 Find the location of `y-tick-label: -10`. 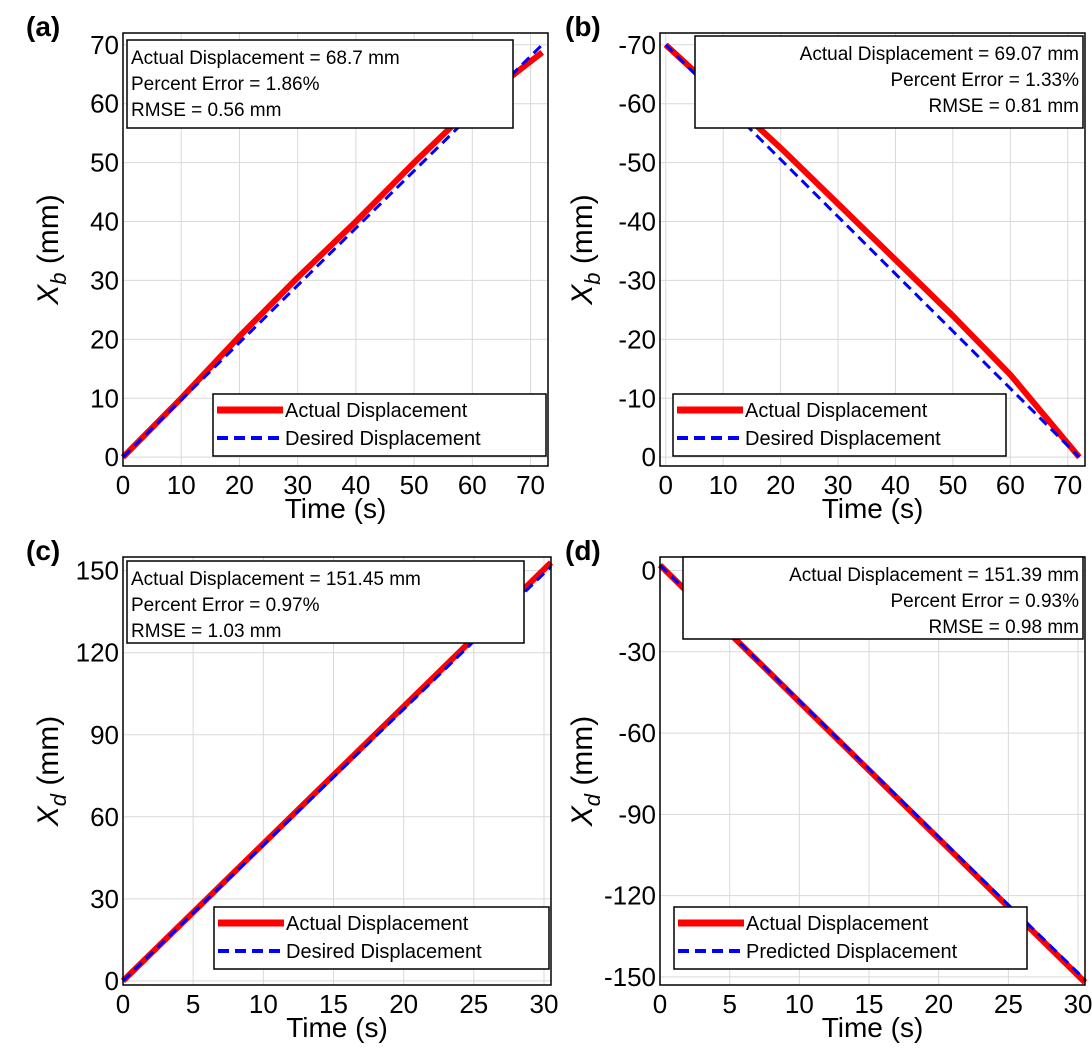

y-tick-label: -10 is located at coordinates (637, 398).